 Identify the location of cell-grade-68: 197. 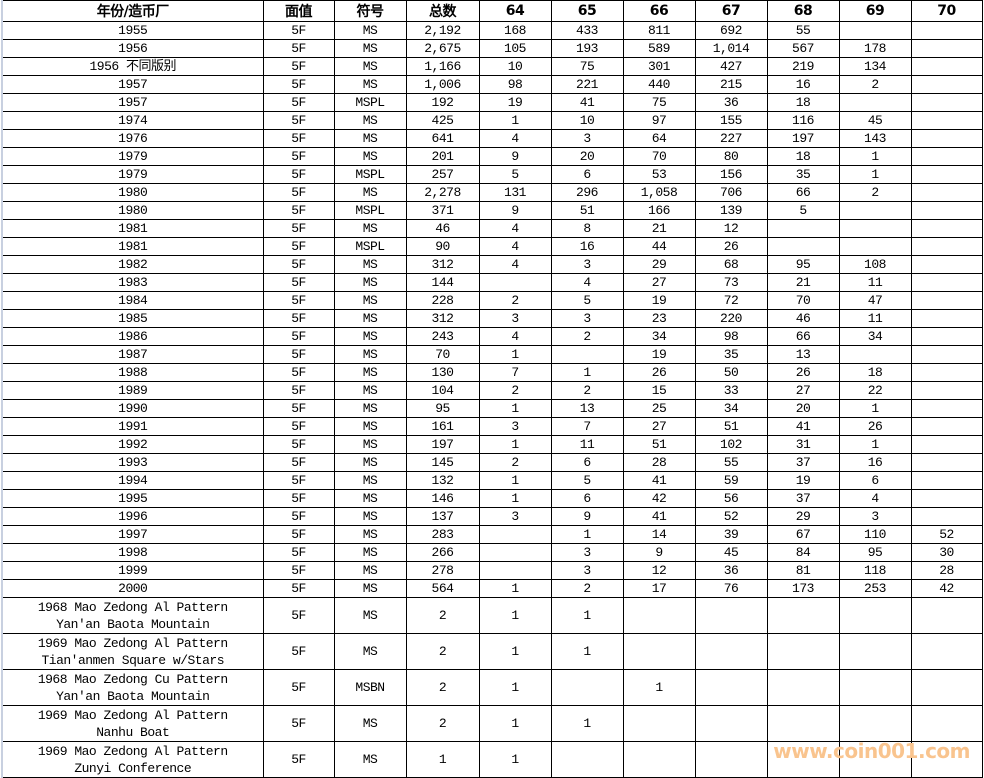
(803, 138).